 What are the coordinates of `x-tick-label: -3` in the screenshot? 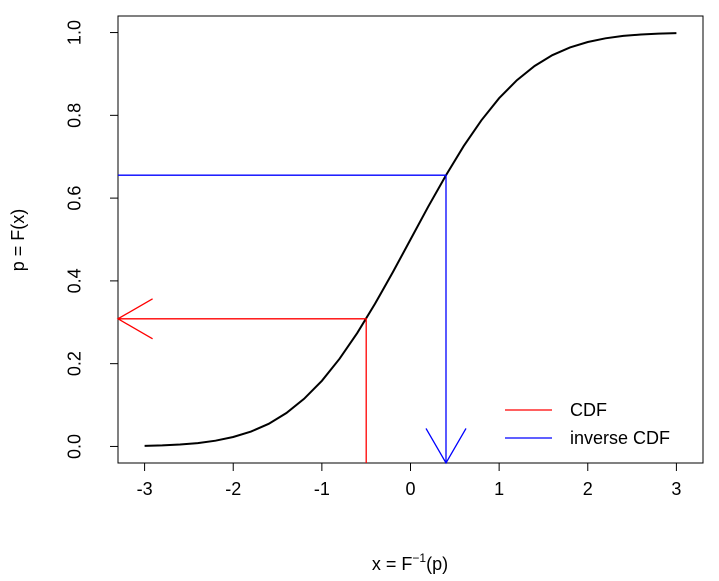 It's located at (145, 489).